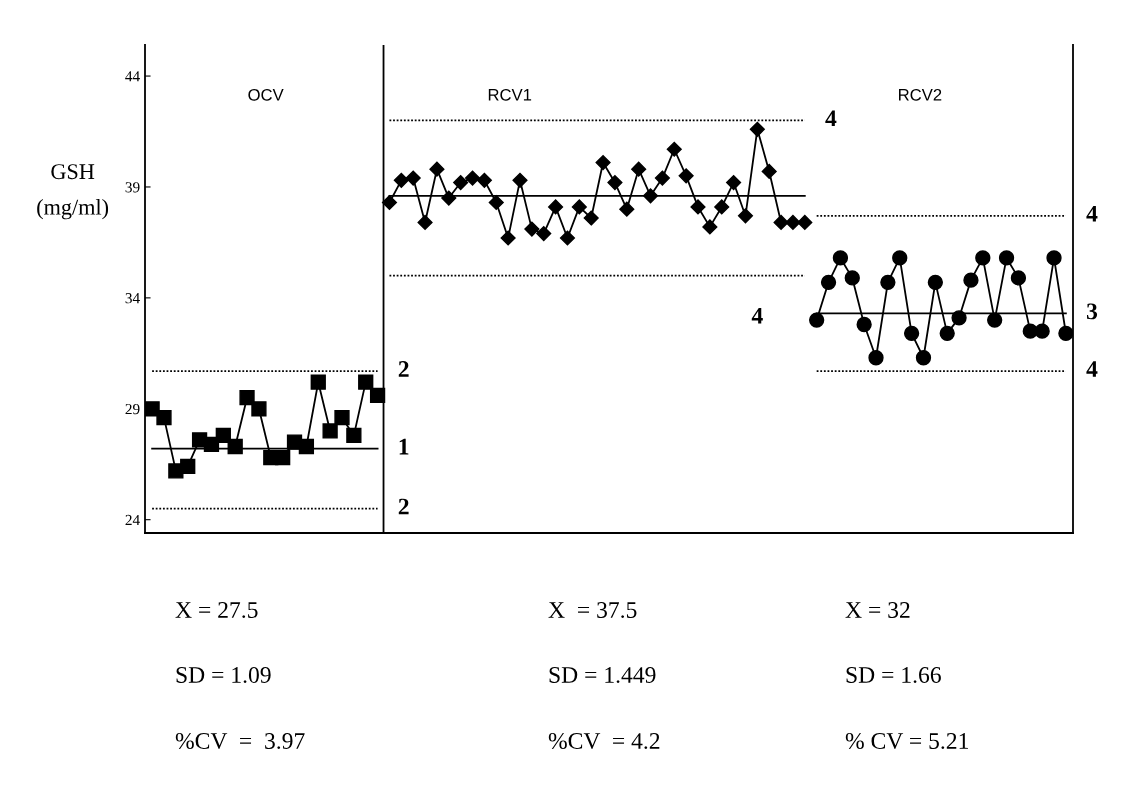 Image resolution: width=1127 pixels, height=787 pixels. Describe the element at coordinates (893, 675) in the screenshot. I see `text: SD = 1.66` at that location.